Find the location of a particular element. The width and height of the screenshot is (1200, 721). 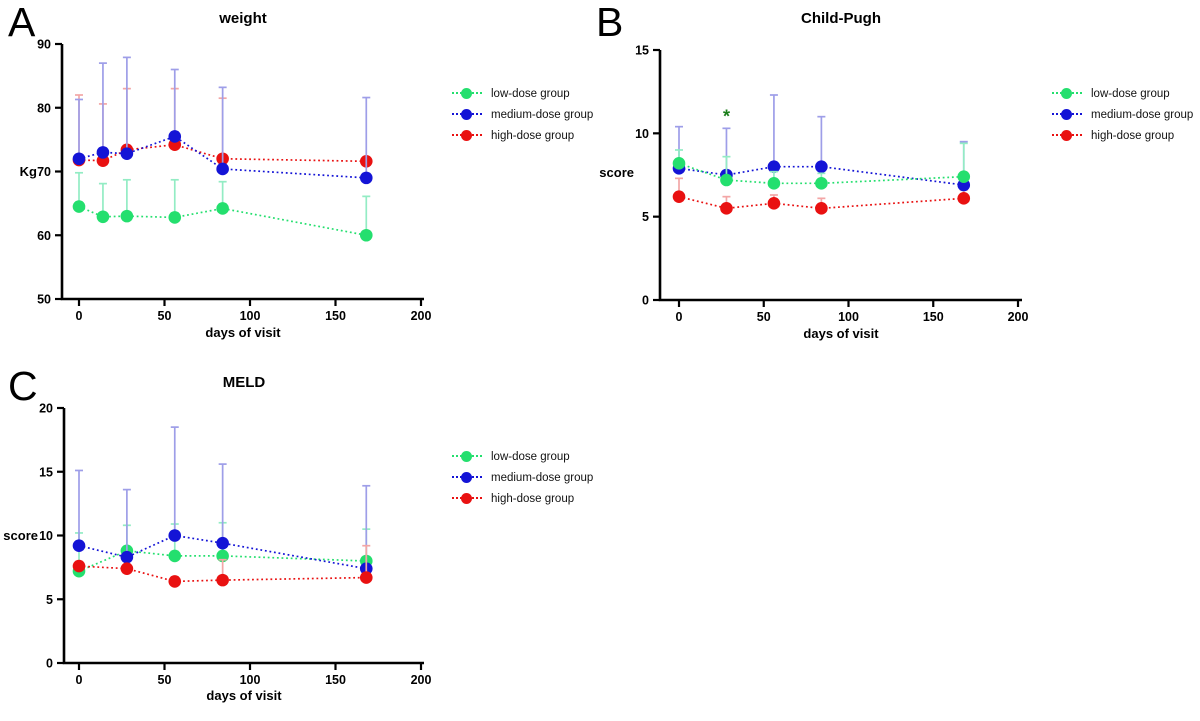

series-medium is located at coordinates (222, 120).